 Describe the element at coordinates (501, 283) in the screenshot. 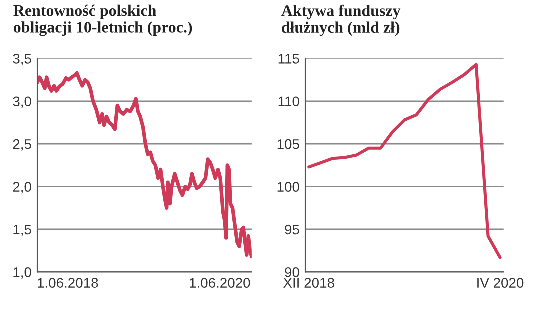

I see `x-tick-label: IV 2020` at that location.